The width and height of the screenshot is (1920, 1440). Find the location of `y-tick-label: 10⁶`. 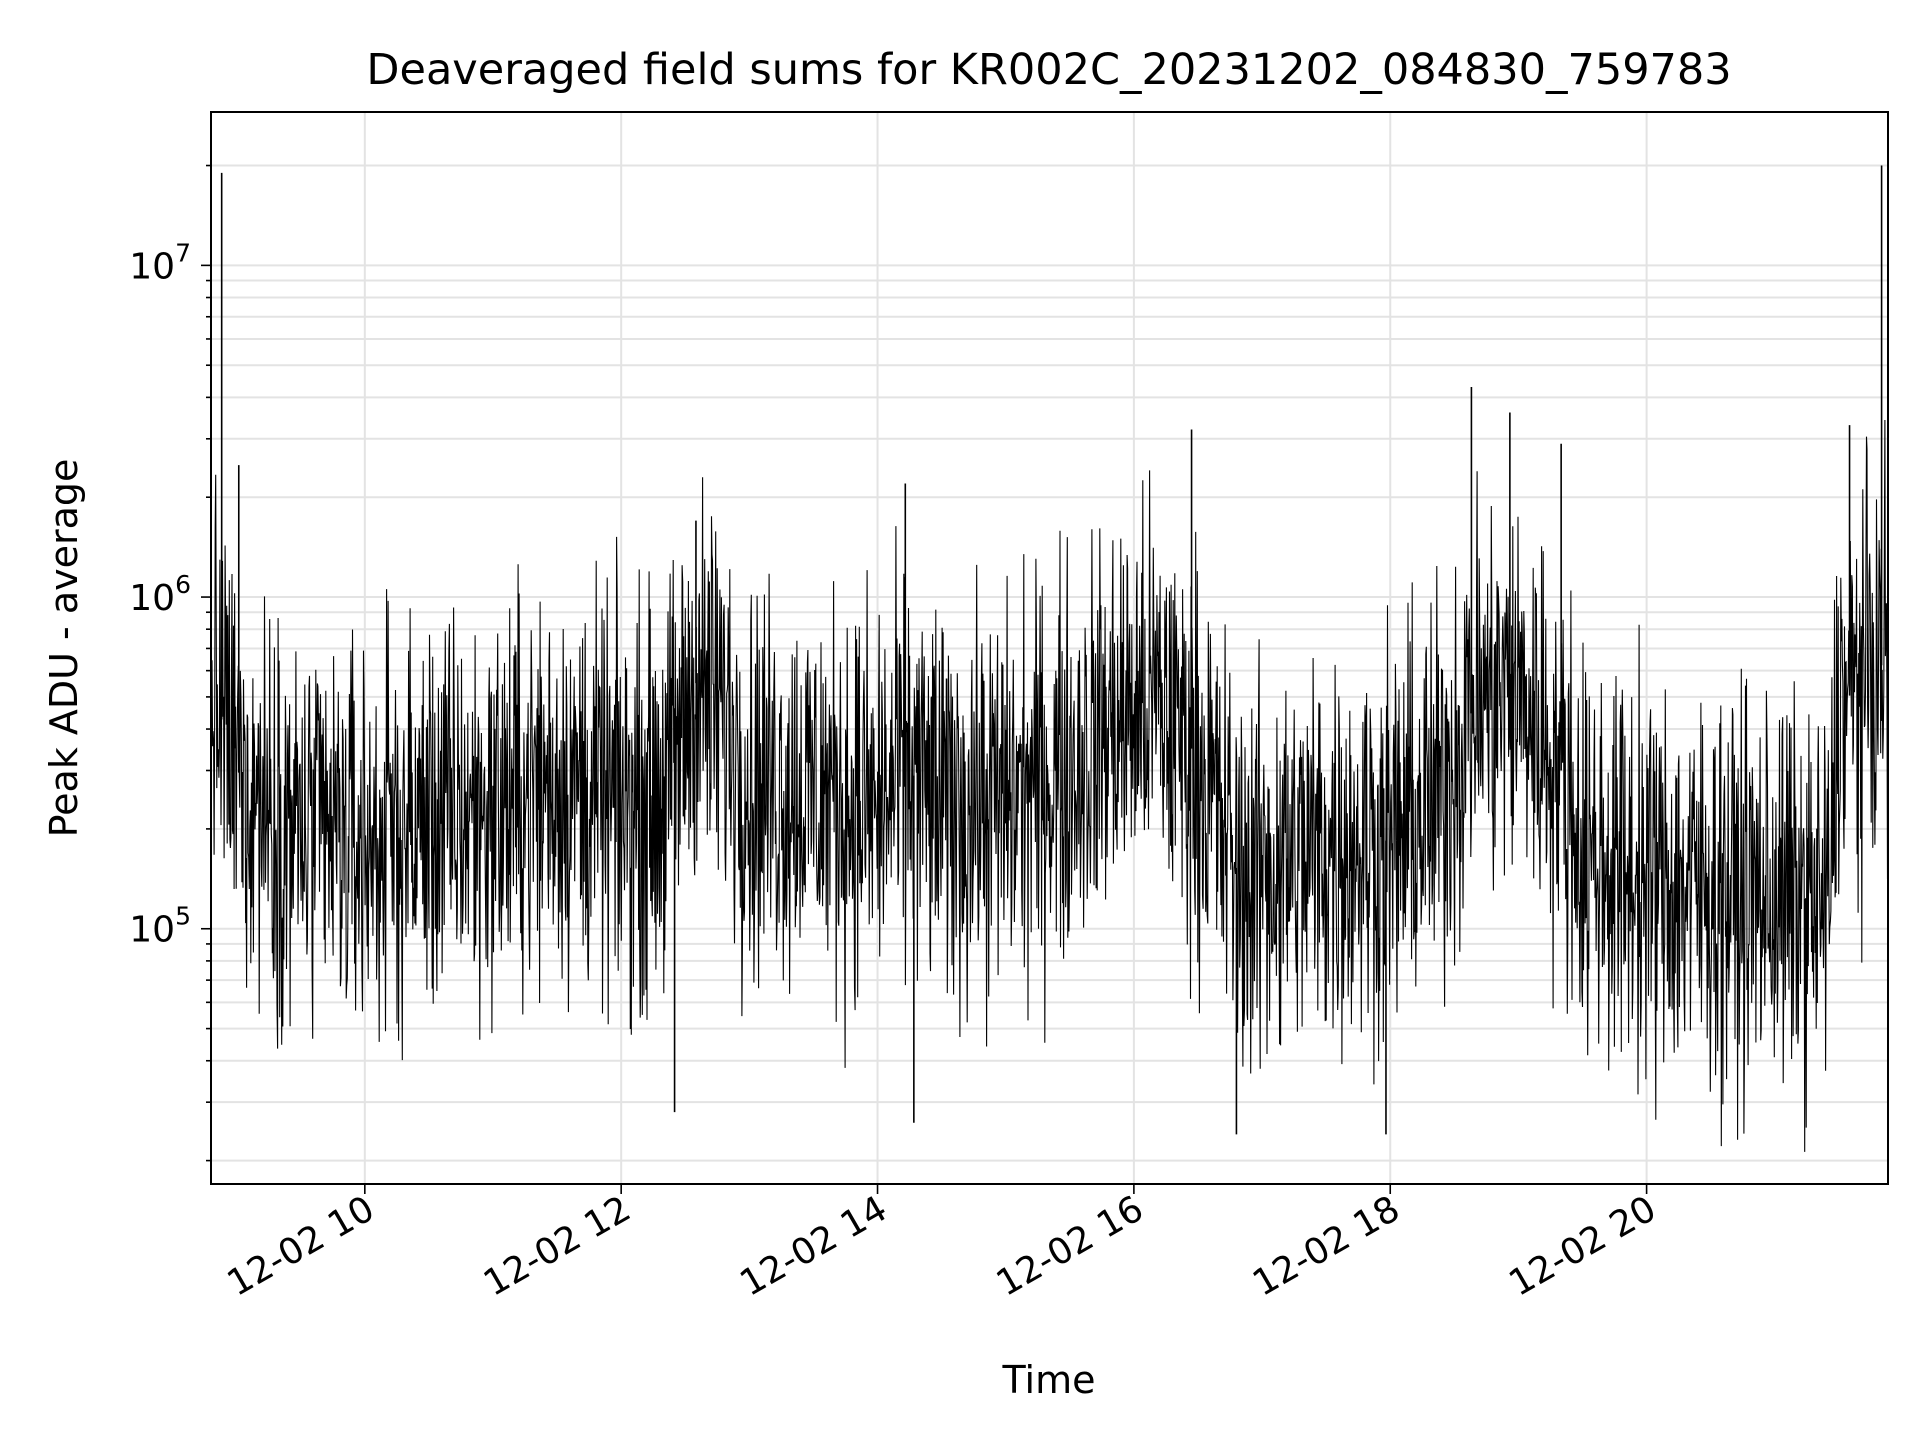

y-tick-label: 10⁶ is located at coordinates (160, 594).